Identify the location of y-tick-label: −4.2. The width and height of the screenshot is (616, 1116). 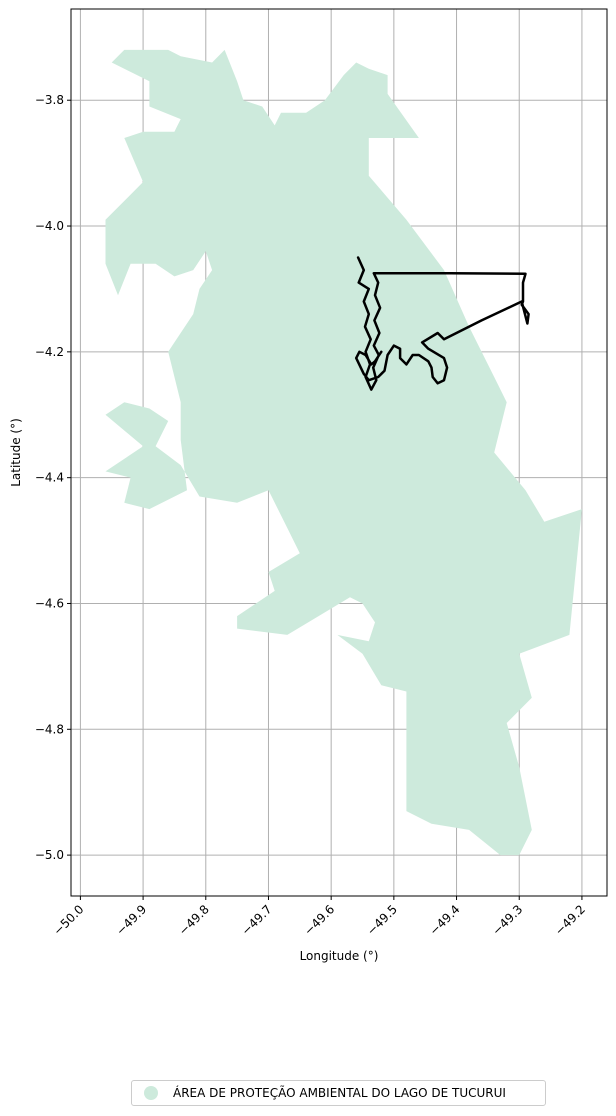
(49, 352).